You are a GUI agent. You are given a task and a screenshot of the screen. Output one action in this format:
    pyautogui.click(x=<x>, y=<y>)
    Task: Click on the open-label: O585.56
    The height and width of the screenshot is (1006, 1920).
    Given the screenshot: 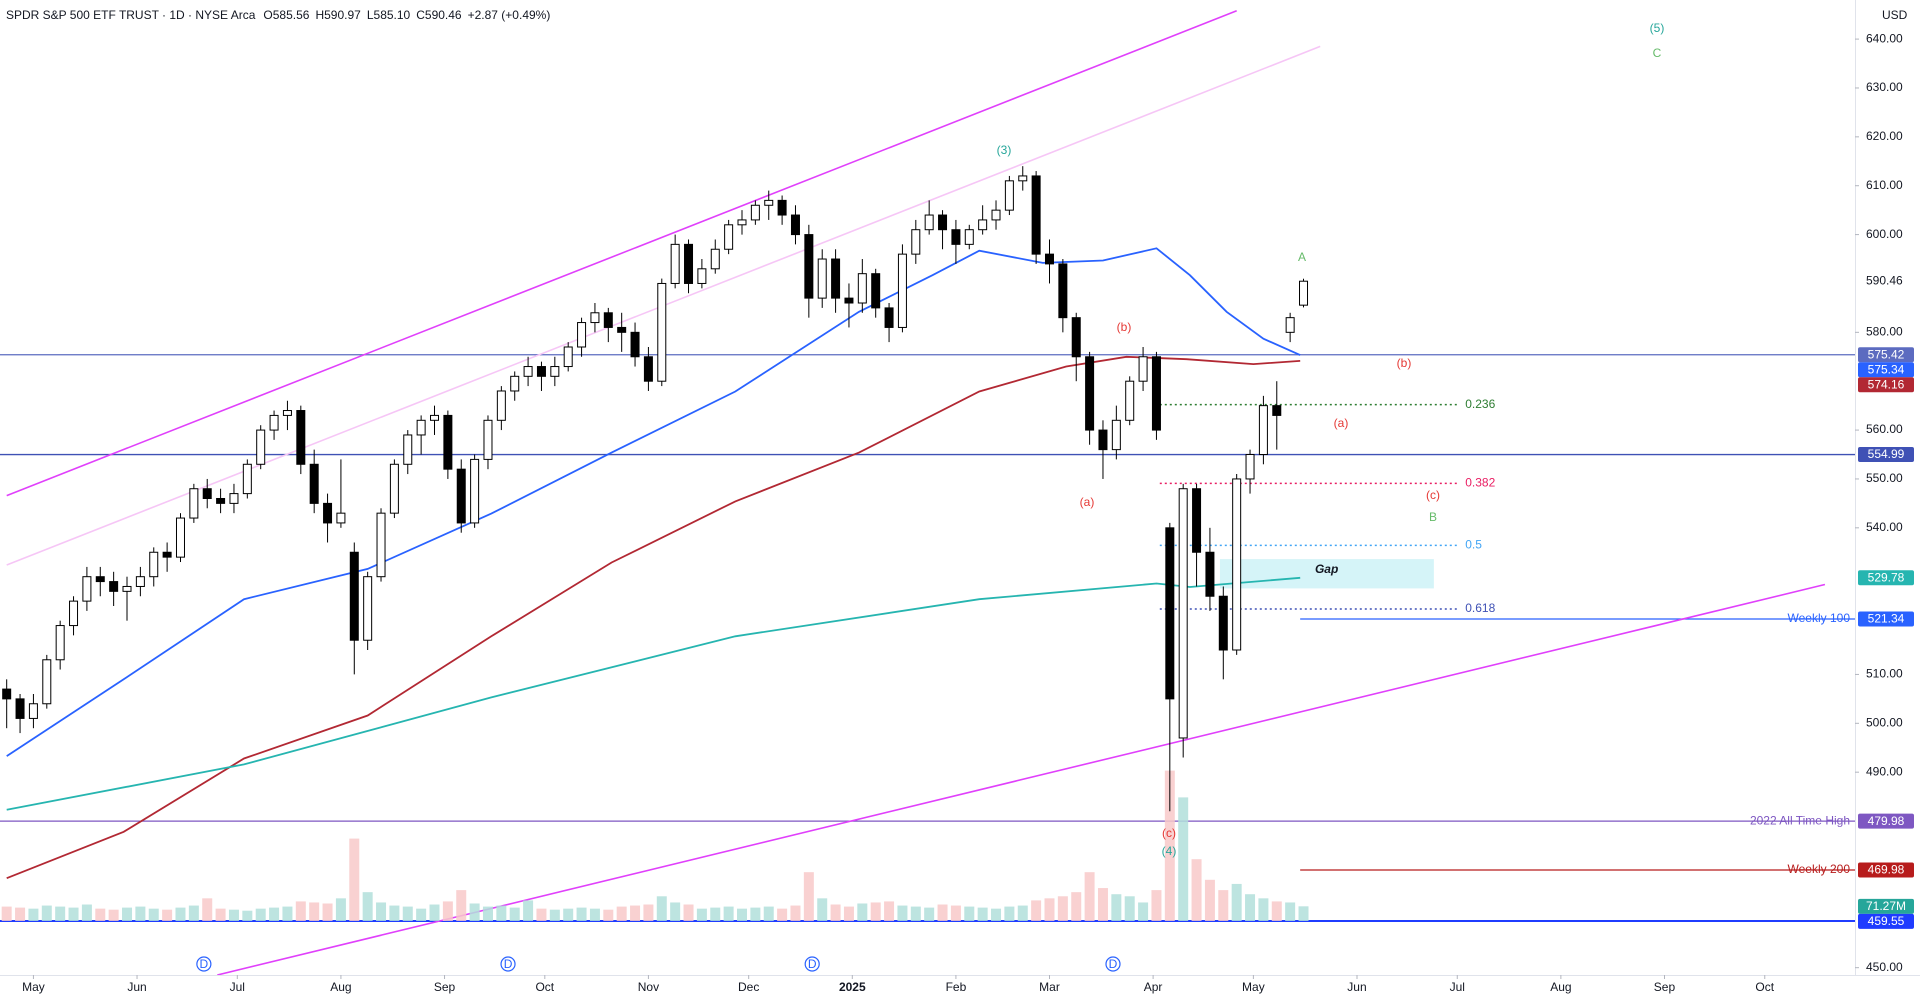 What is the action you would take?
    pyautogui.click(x=286, y=15)
    